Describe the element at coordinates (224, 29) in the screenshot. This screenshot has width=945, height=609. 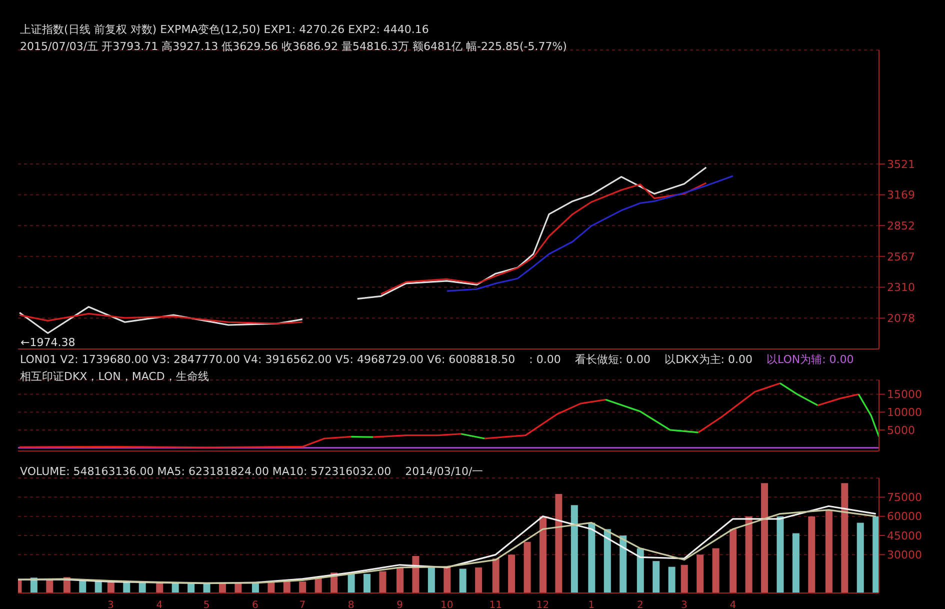
I see `chart-title: 上证指数(日线 前复权 对数) EXPMA变色(12,50) EXP1: 4270.26 EXP2: 4440.16` at that location.